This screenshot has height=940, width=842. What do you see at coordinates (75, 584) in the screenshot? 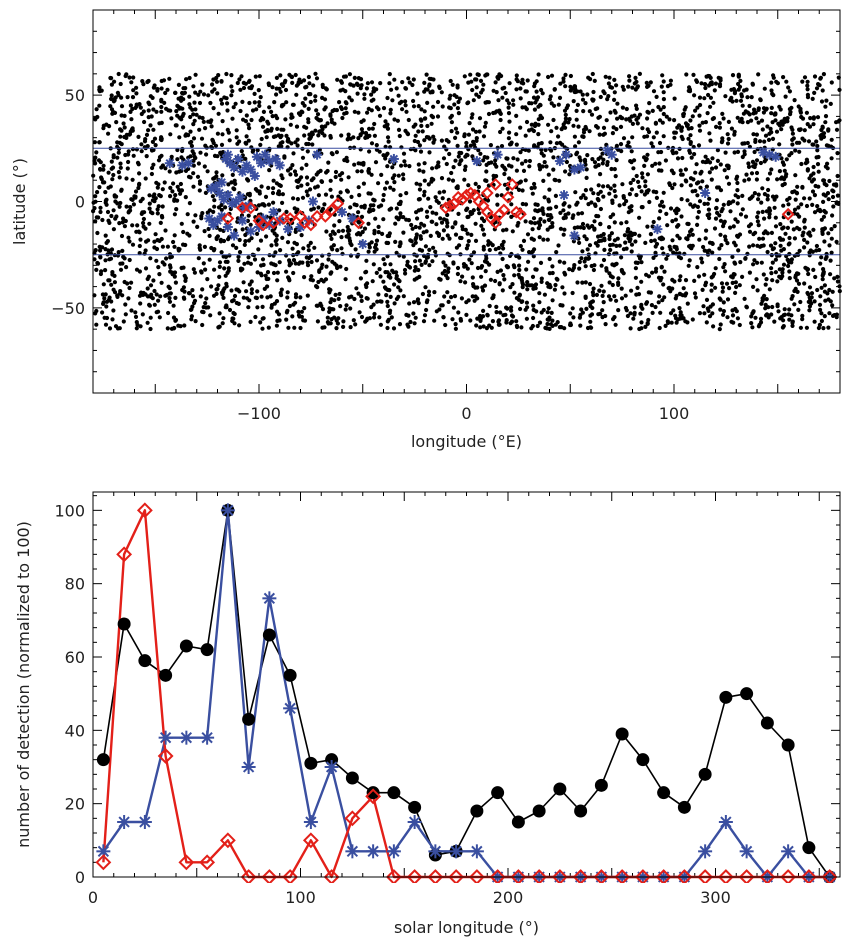
I see `bottom-y-tick-label: 80` at bounding box center [75, 584].